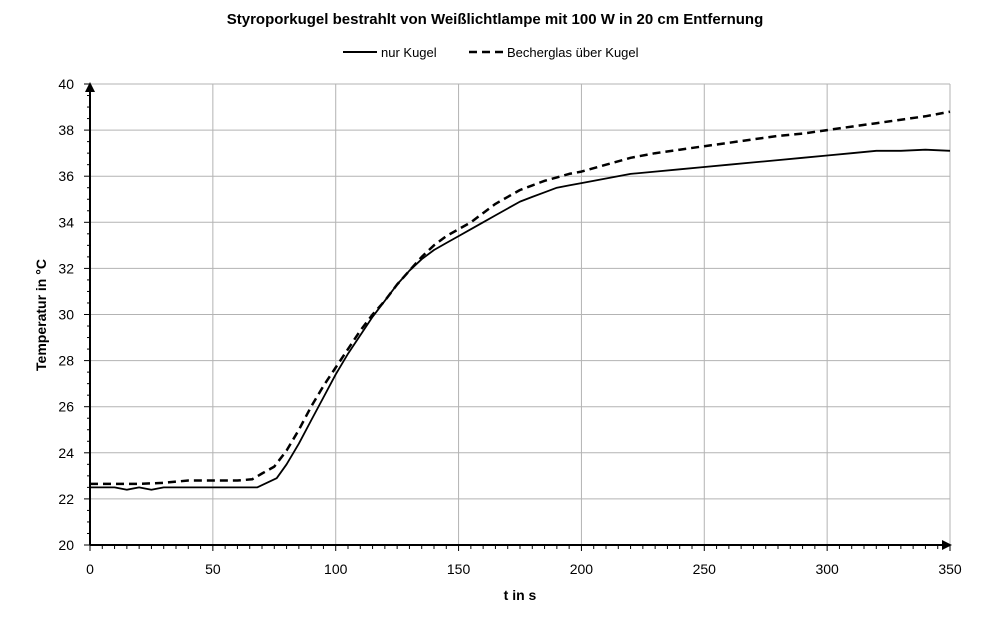 The height and width of the screenshot is (617, 989). What do you see at coordinates (66, 222) in the screenshot?
I see `y-tick-label: 34` at bounding box center [66, 222].